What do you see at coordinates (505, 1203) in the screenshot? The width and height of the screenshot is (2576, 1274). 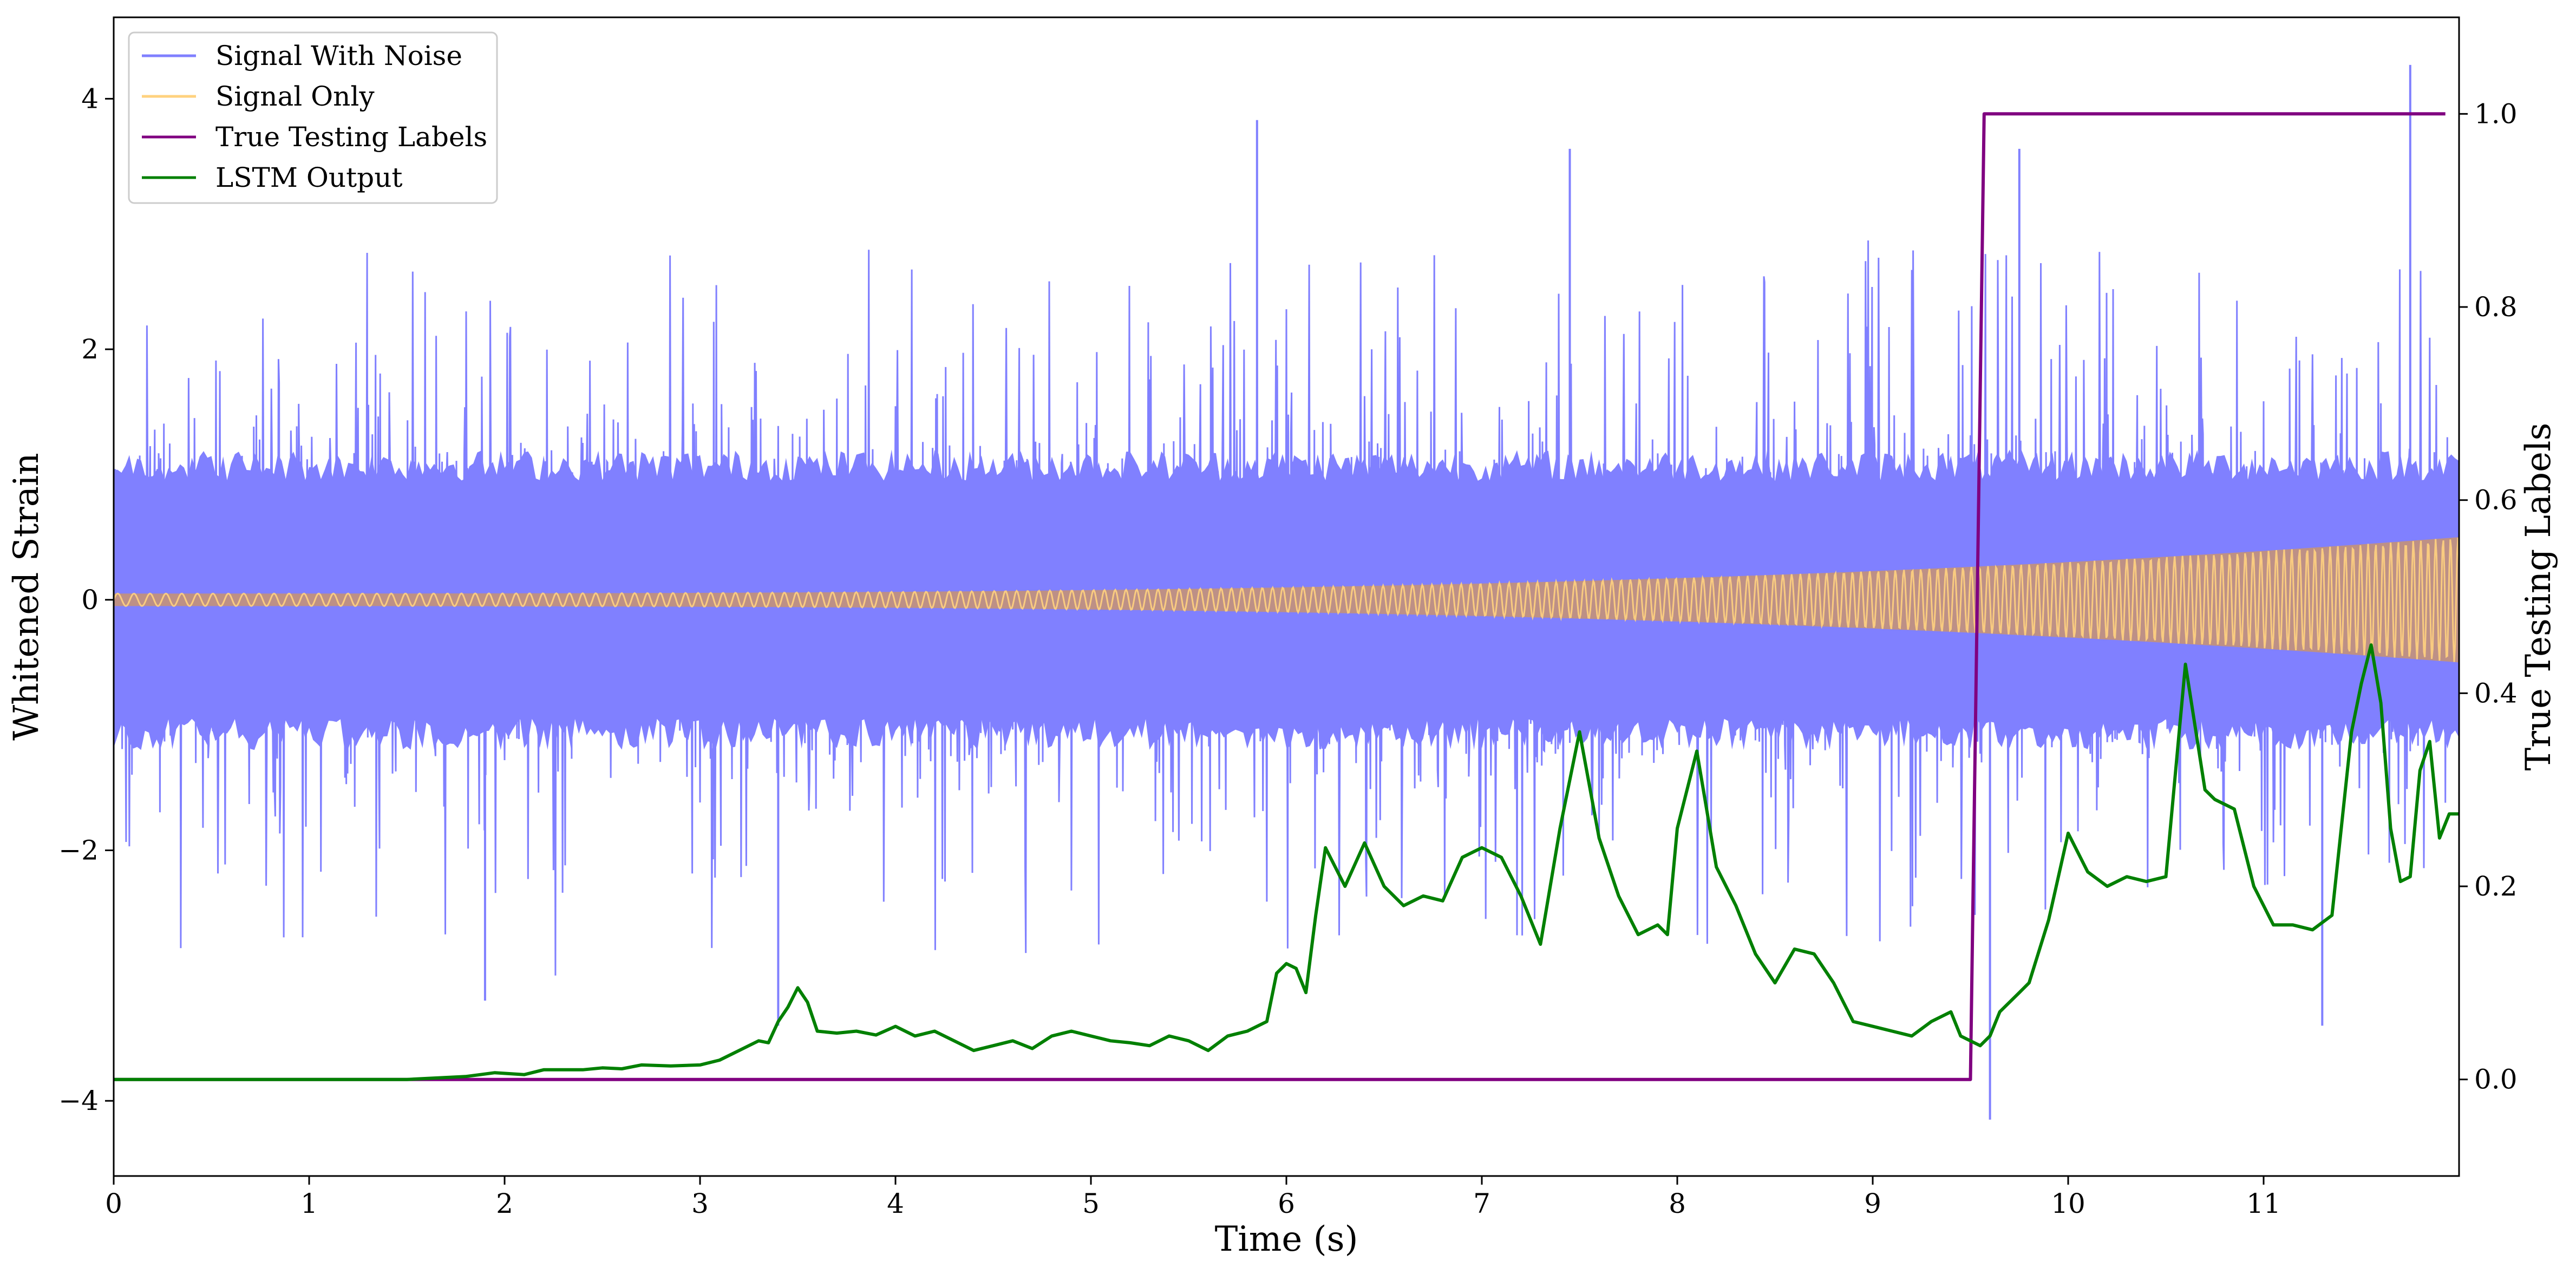 I see `x-tick-label: 2` at bounding box center [505, 1203].